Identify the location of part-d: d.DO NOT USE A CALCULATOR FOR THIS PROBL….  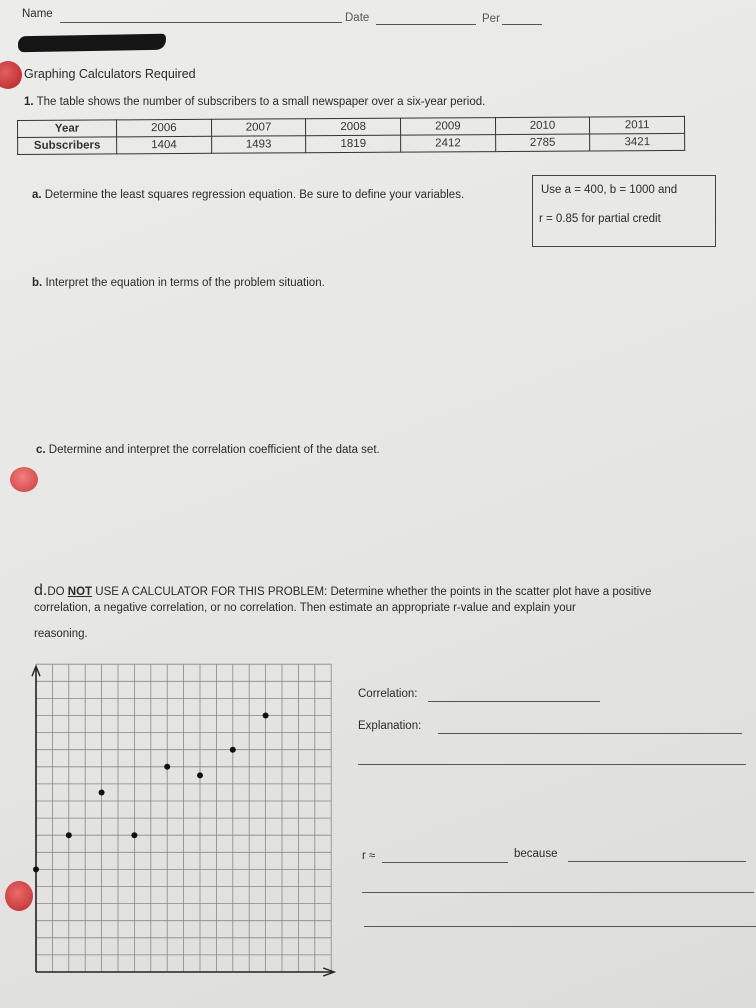
(342, 613).